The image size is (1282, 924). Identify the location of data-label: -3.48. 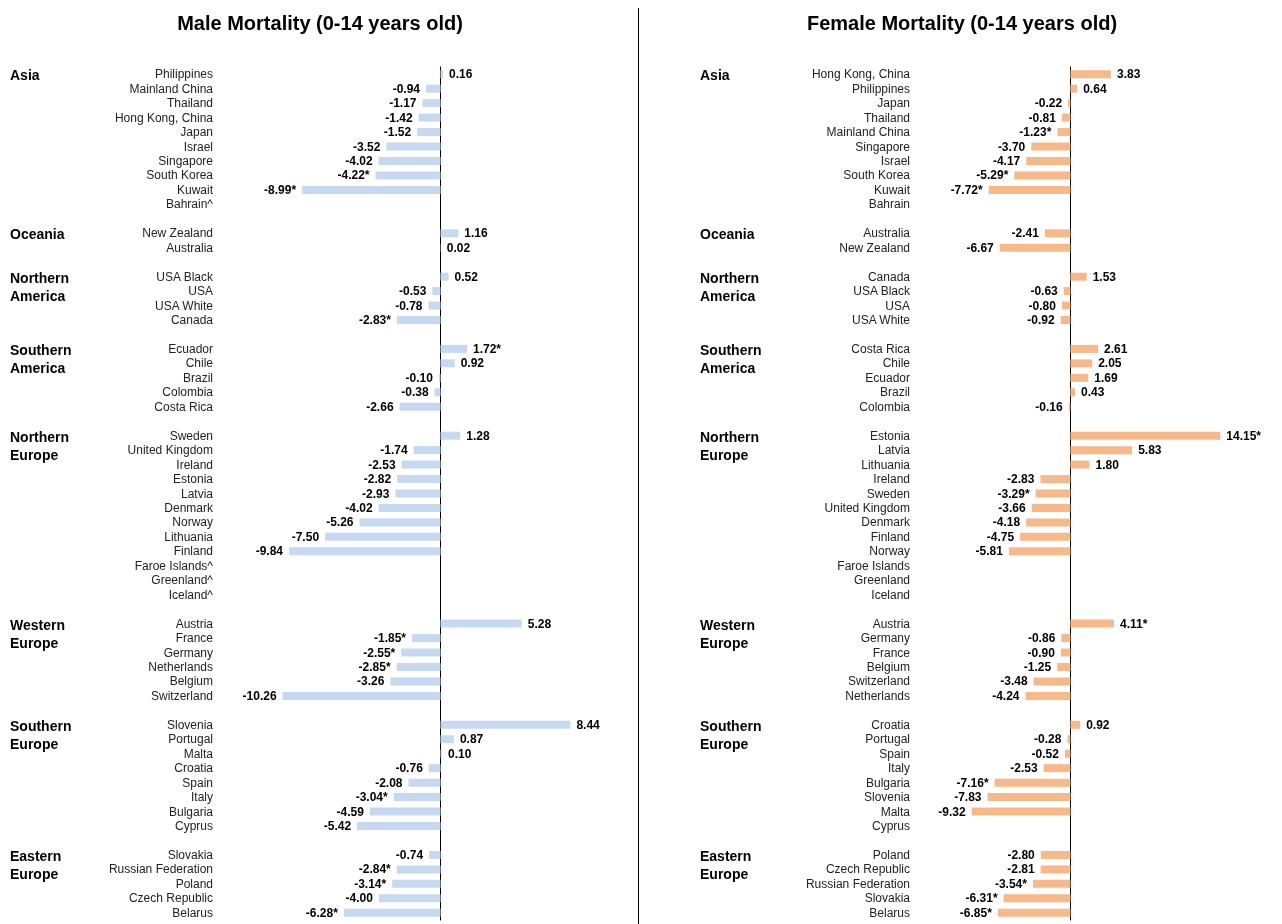
(1014, 681).